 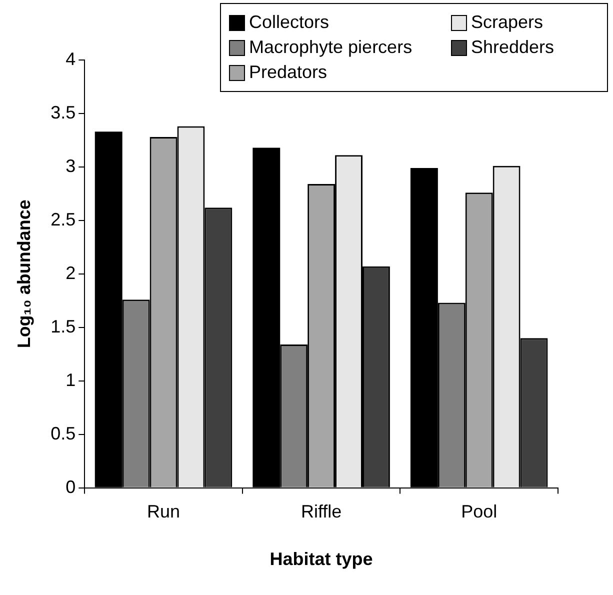 What do you see at coordinates (321, 512) in the screenshot?
I see `x-tick-label: Riffle` at bounding box center [321, 512].